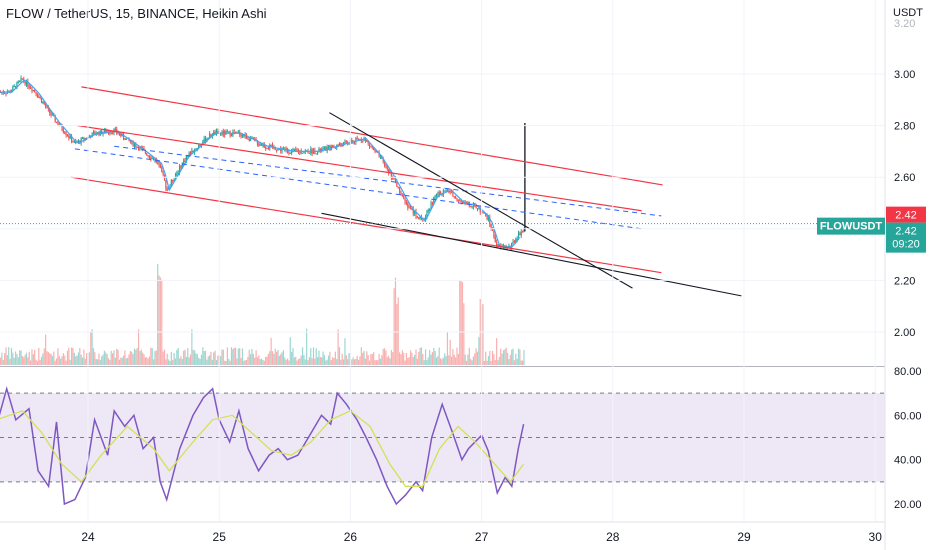 This screenshot has width=932, height=550. I want to click on last-price-text: 2.42, so click(905, 232).